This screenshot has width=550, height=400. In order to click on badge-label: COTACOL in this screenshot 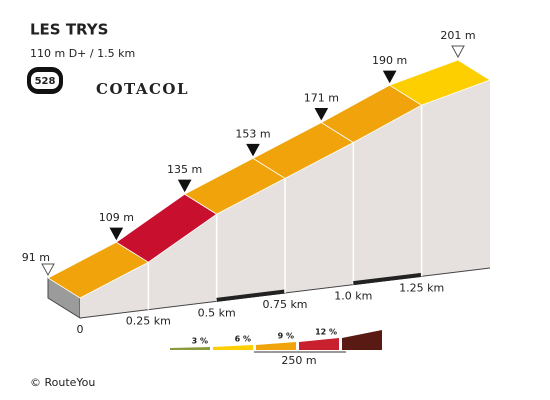, I will do `click(142, 89)`.